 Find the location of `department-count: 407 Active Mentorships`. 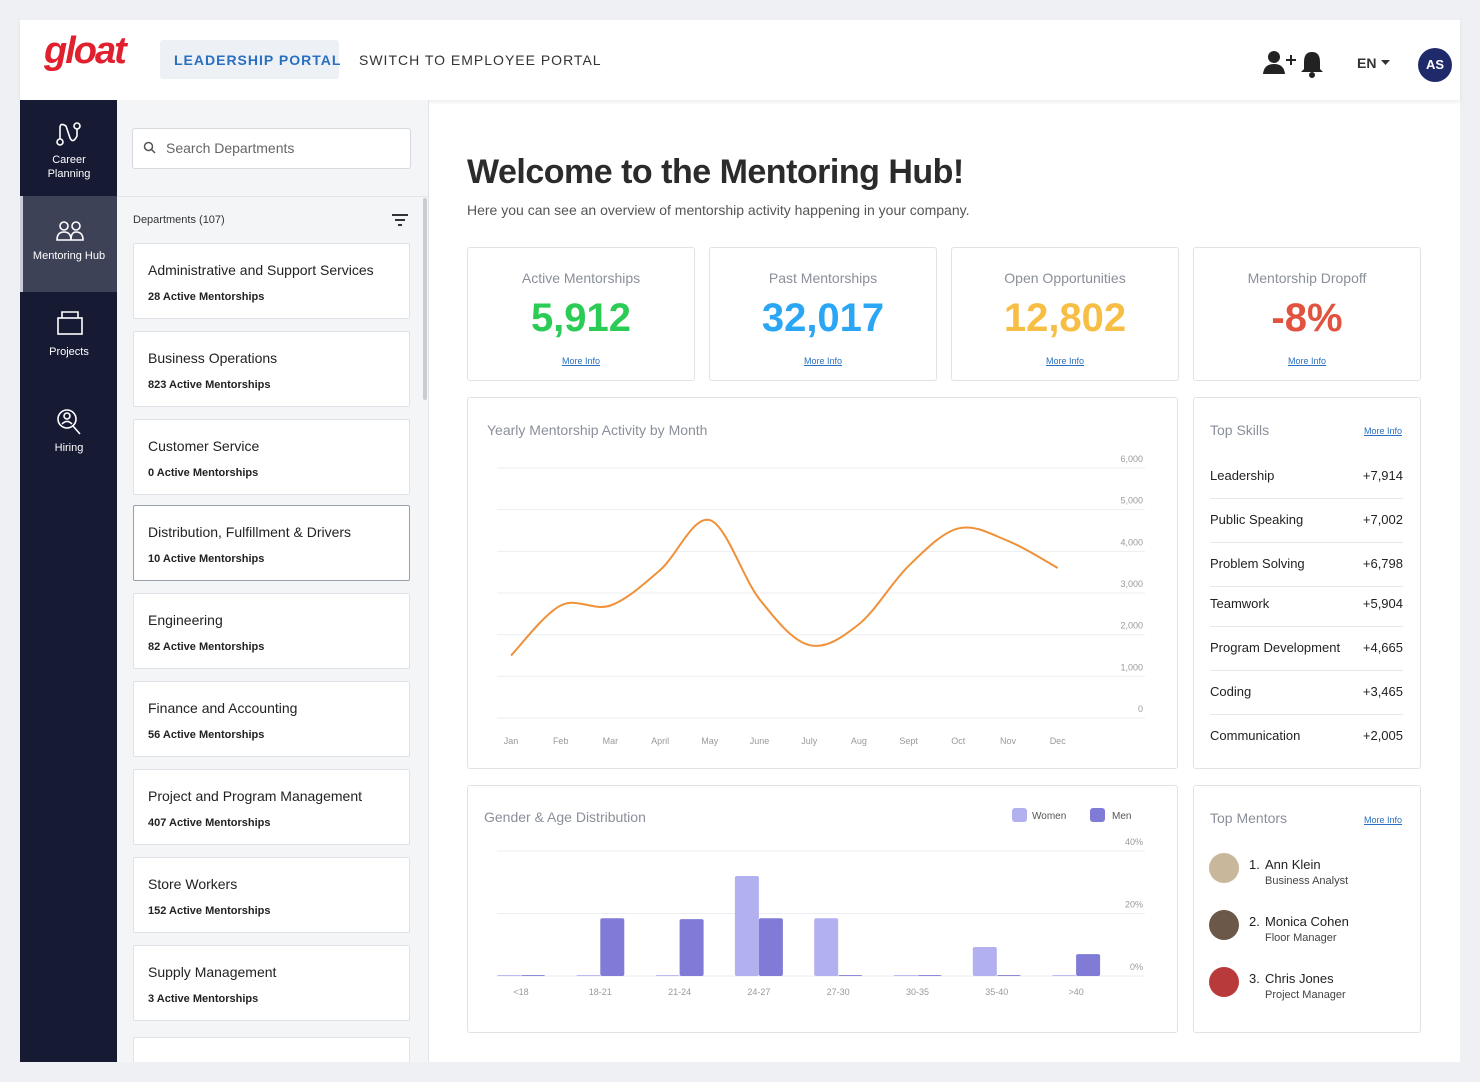

department-count: 407 Active Mentorships is located at coordinates (209, 823).